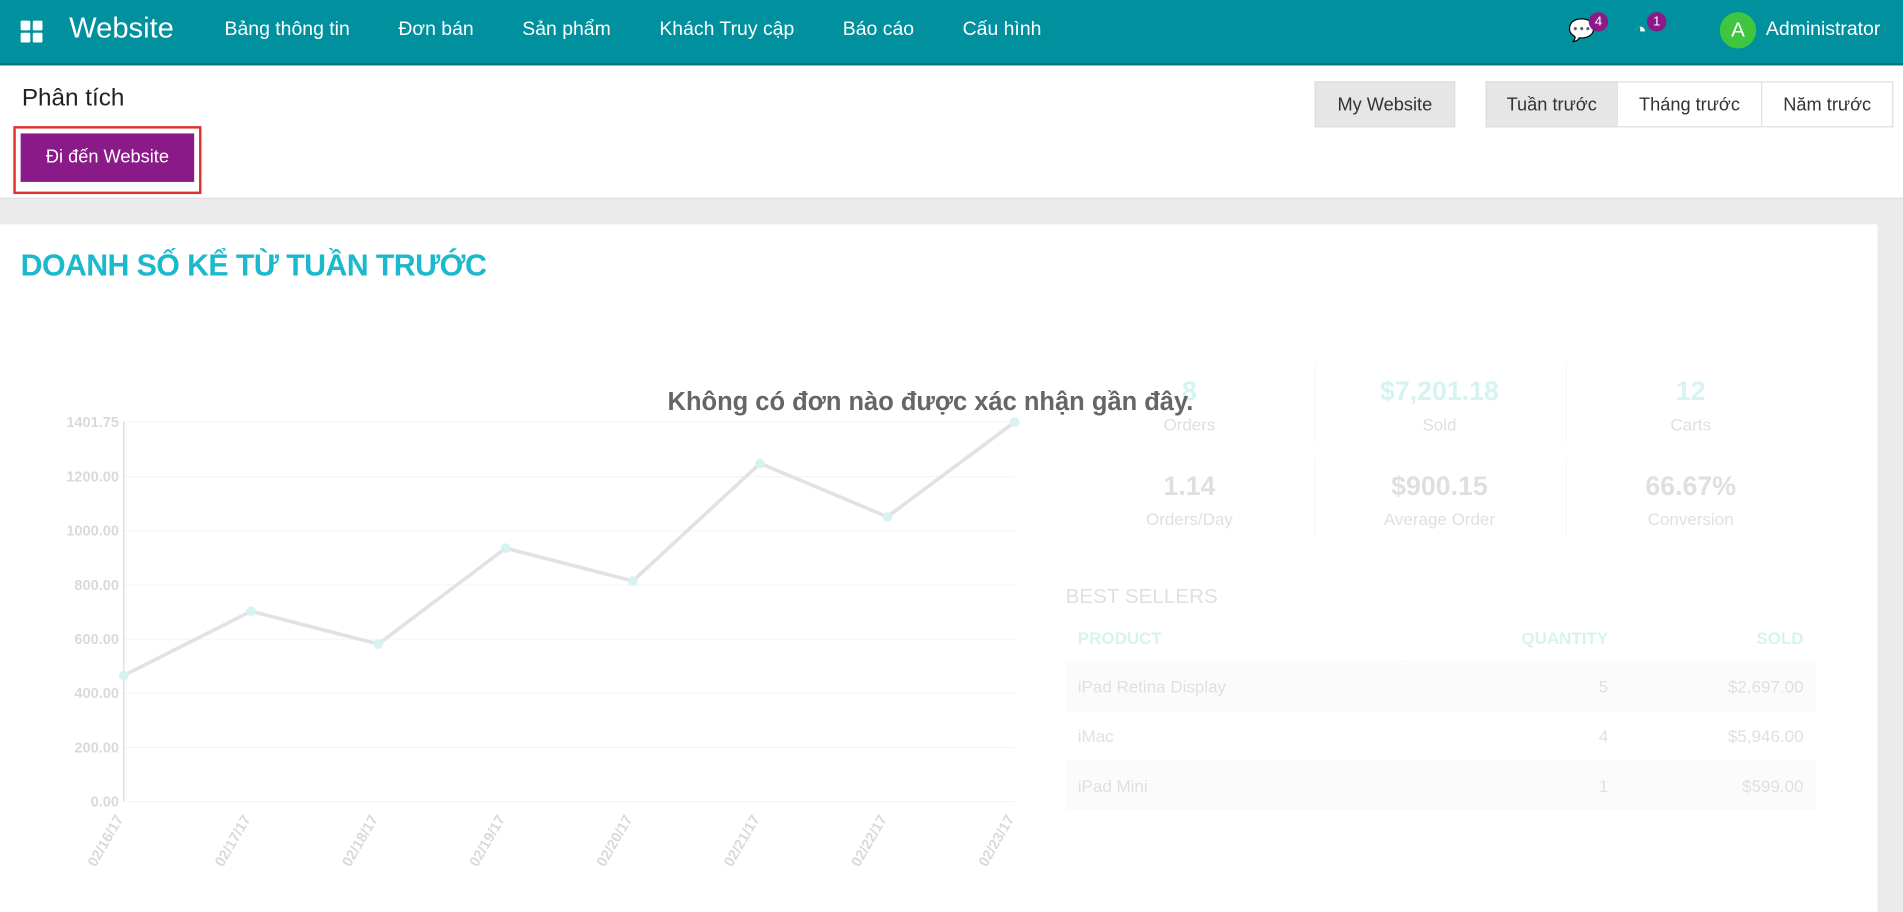 The height and width of the screenshot is (912, 1903). I want to click on kpi-label: Orders/Day, so click(1189, 519).